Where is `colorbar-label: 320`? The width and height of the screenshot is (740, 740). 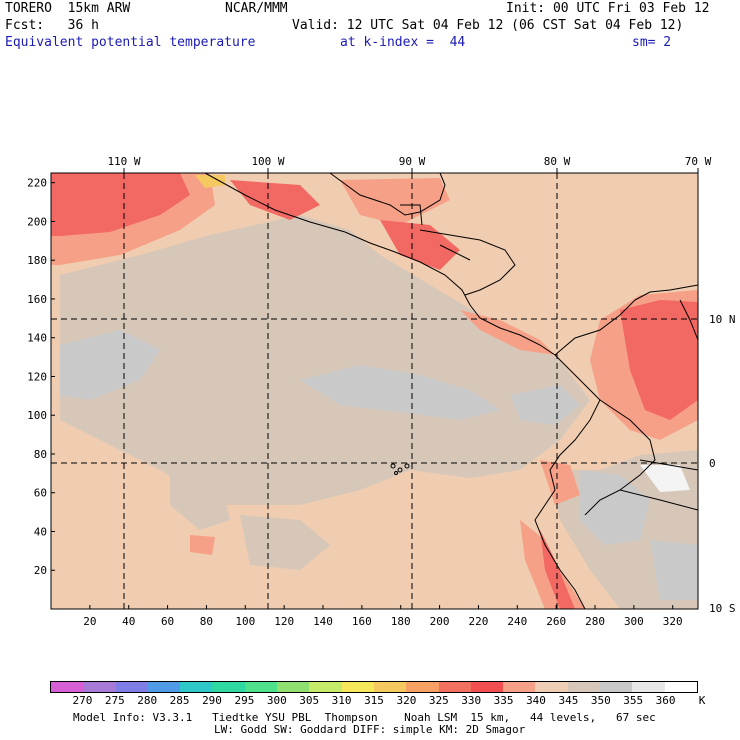 colorbar-label: 320 is located at coordinates (406, 700).